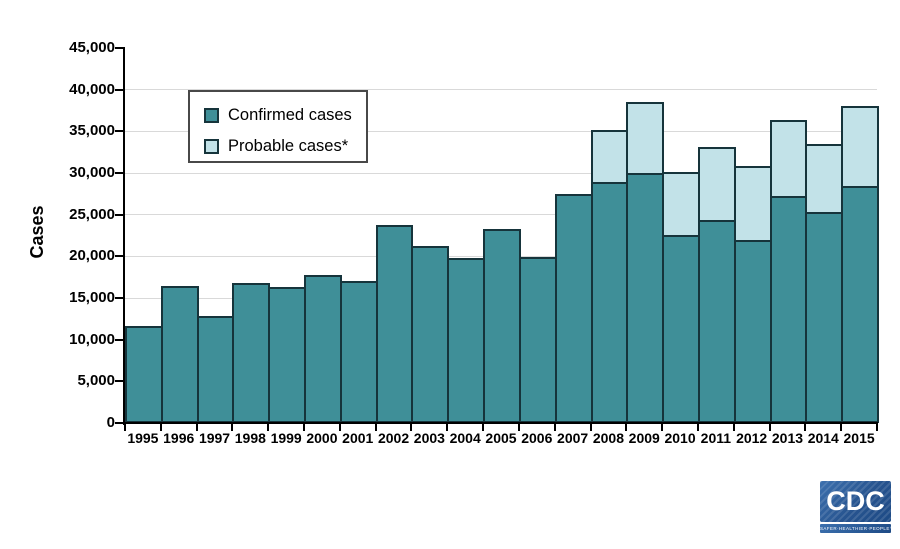  What do you see at coordinates (645, 298) in the screenshot?
I see `bar-2009-confirmed` at bounding box center [645, 298].